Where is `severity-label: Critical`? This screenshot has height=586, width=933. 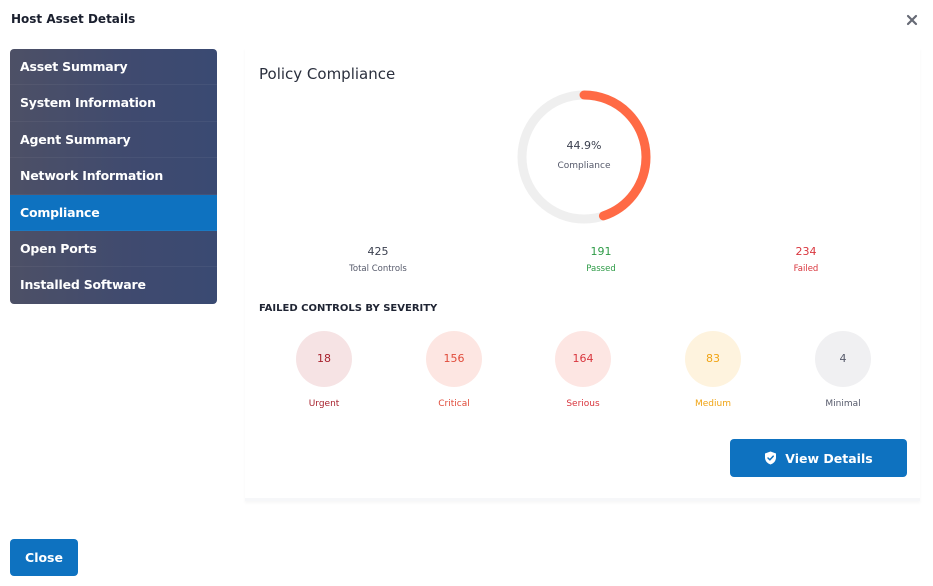 severity-label: Critical is located at coordinates (454, 404).